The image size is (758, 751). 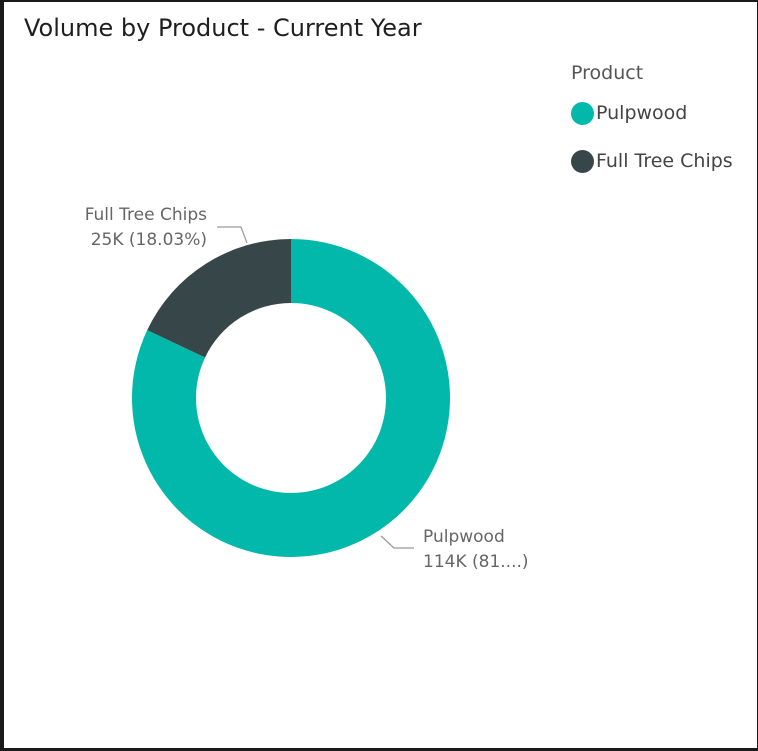 I want to click on data-label-value-pulpwood: 114K (81....), so click(x=476, y=562).